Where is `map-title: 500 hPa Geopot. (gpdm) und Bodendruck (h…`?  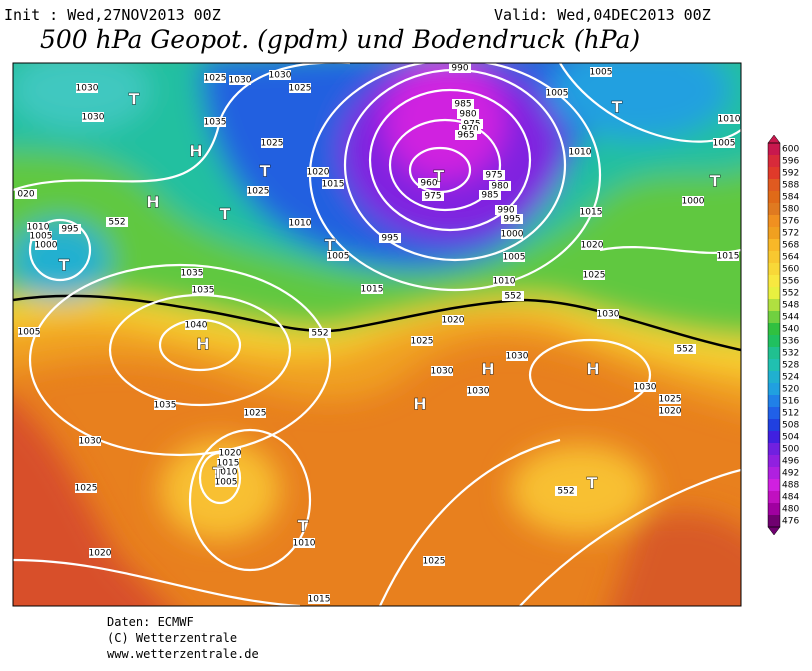
map-title: 500 hPa Geopot. (gpdm) und Bodendruck (h… is located at coordinates (340, 39).